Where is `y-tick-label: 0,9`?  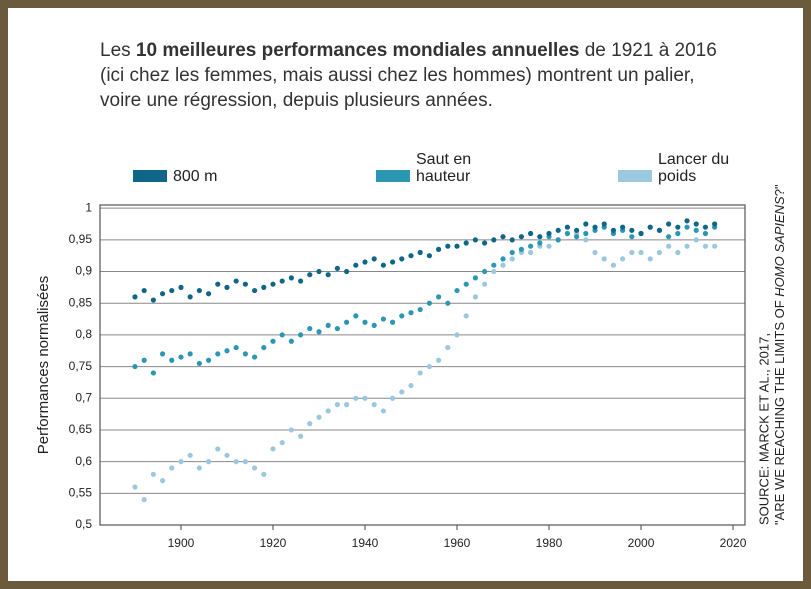
y-tick-label: 0,9 is located at coordinates (83, 271).